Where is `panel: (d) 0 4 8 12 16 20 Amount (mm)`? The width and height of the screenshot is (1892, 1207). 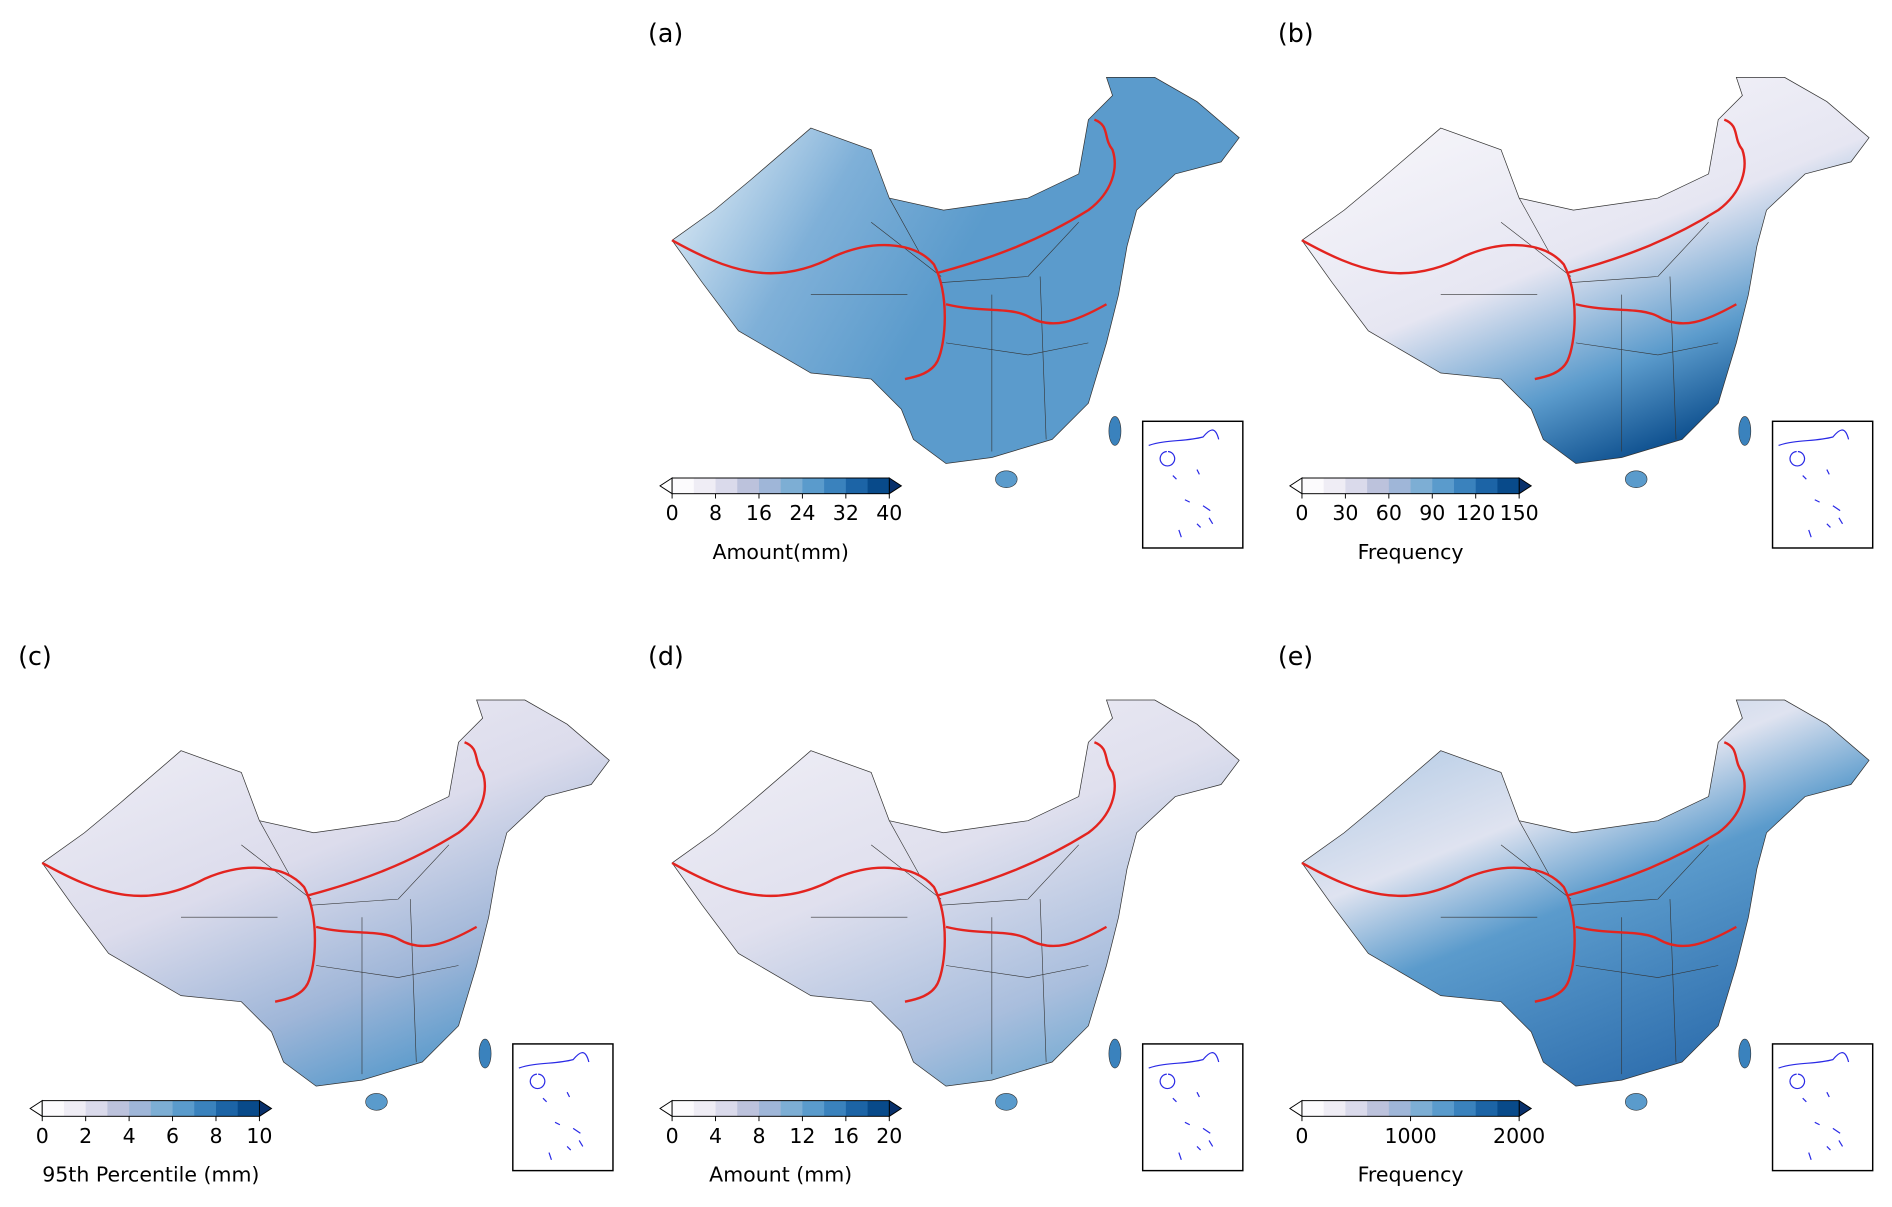 panel: (d) 0 4 8 12 16 20 Amount (mm) is located at coordinates (946, 913).